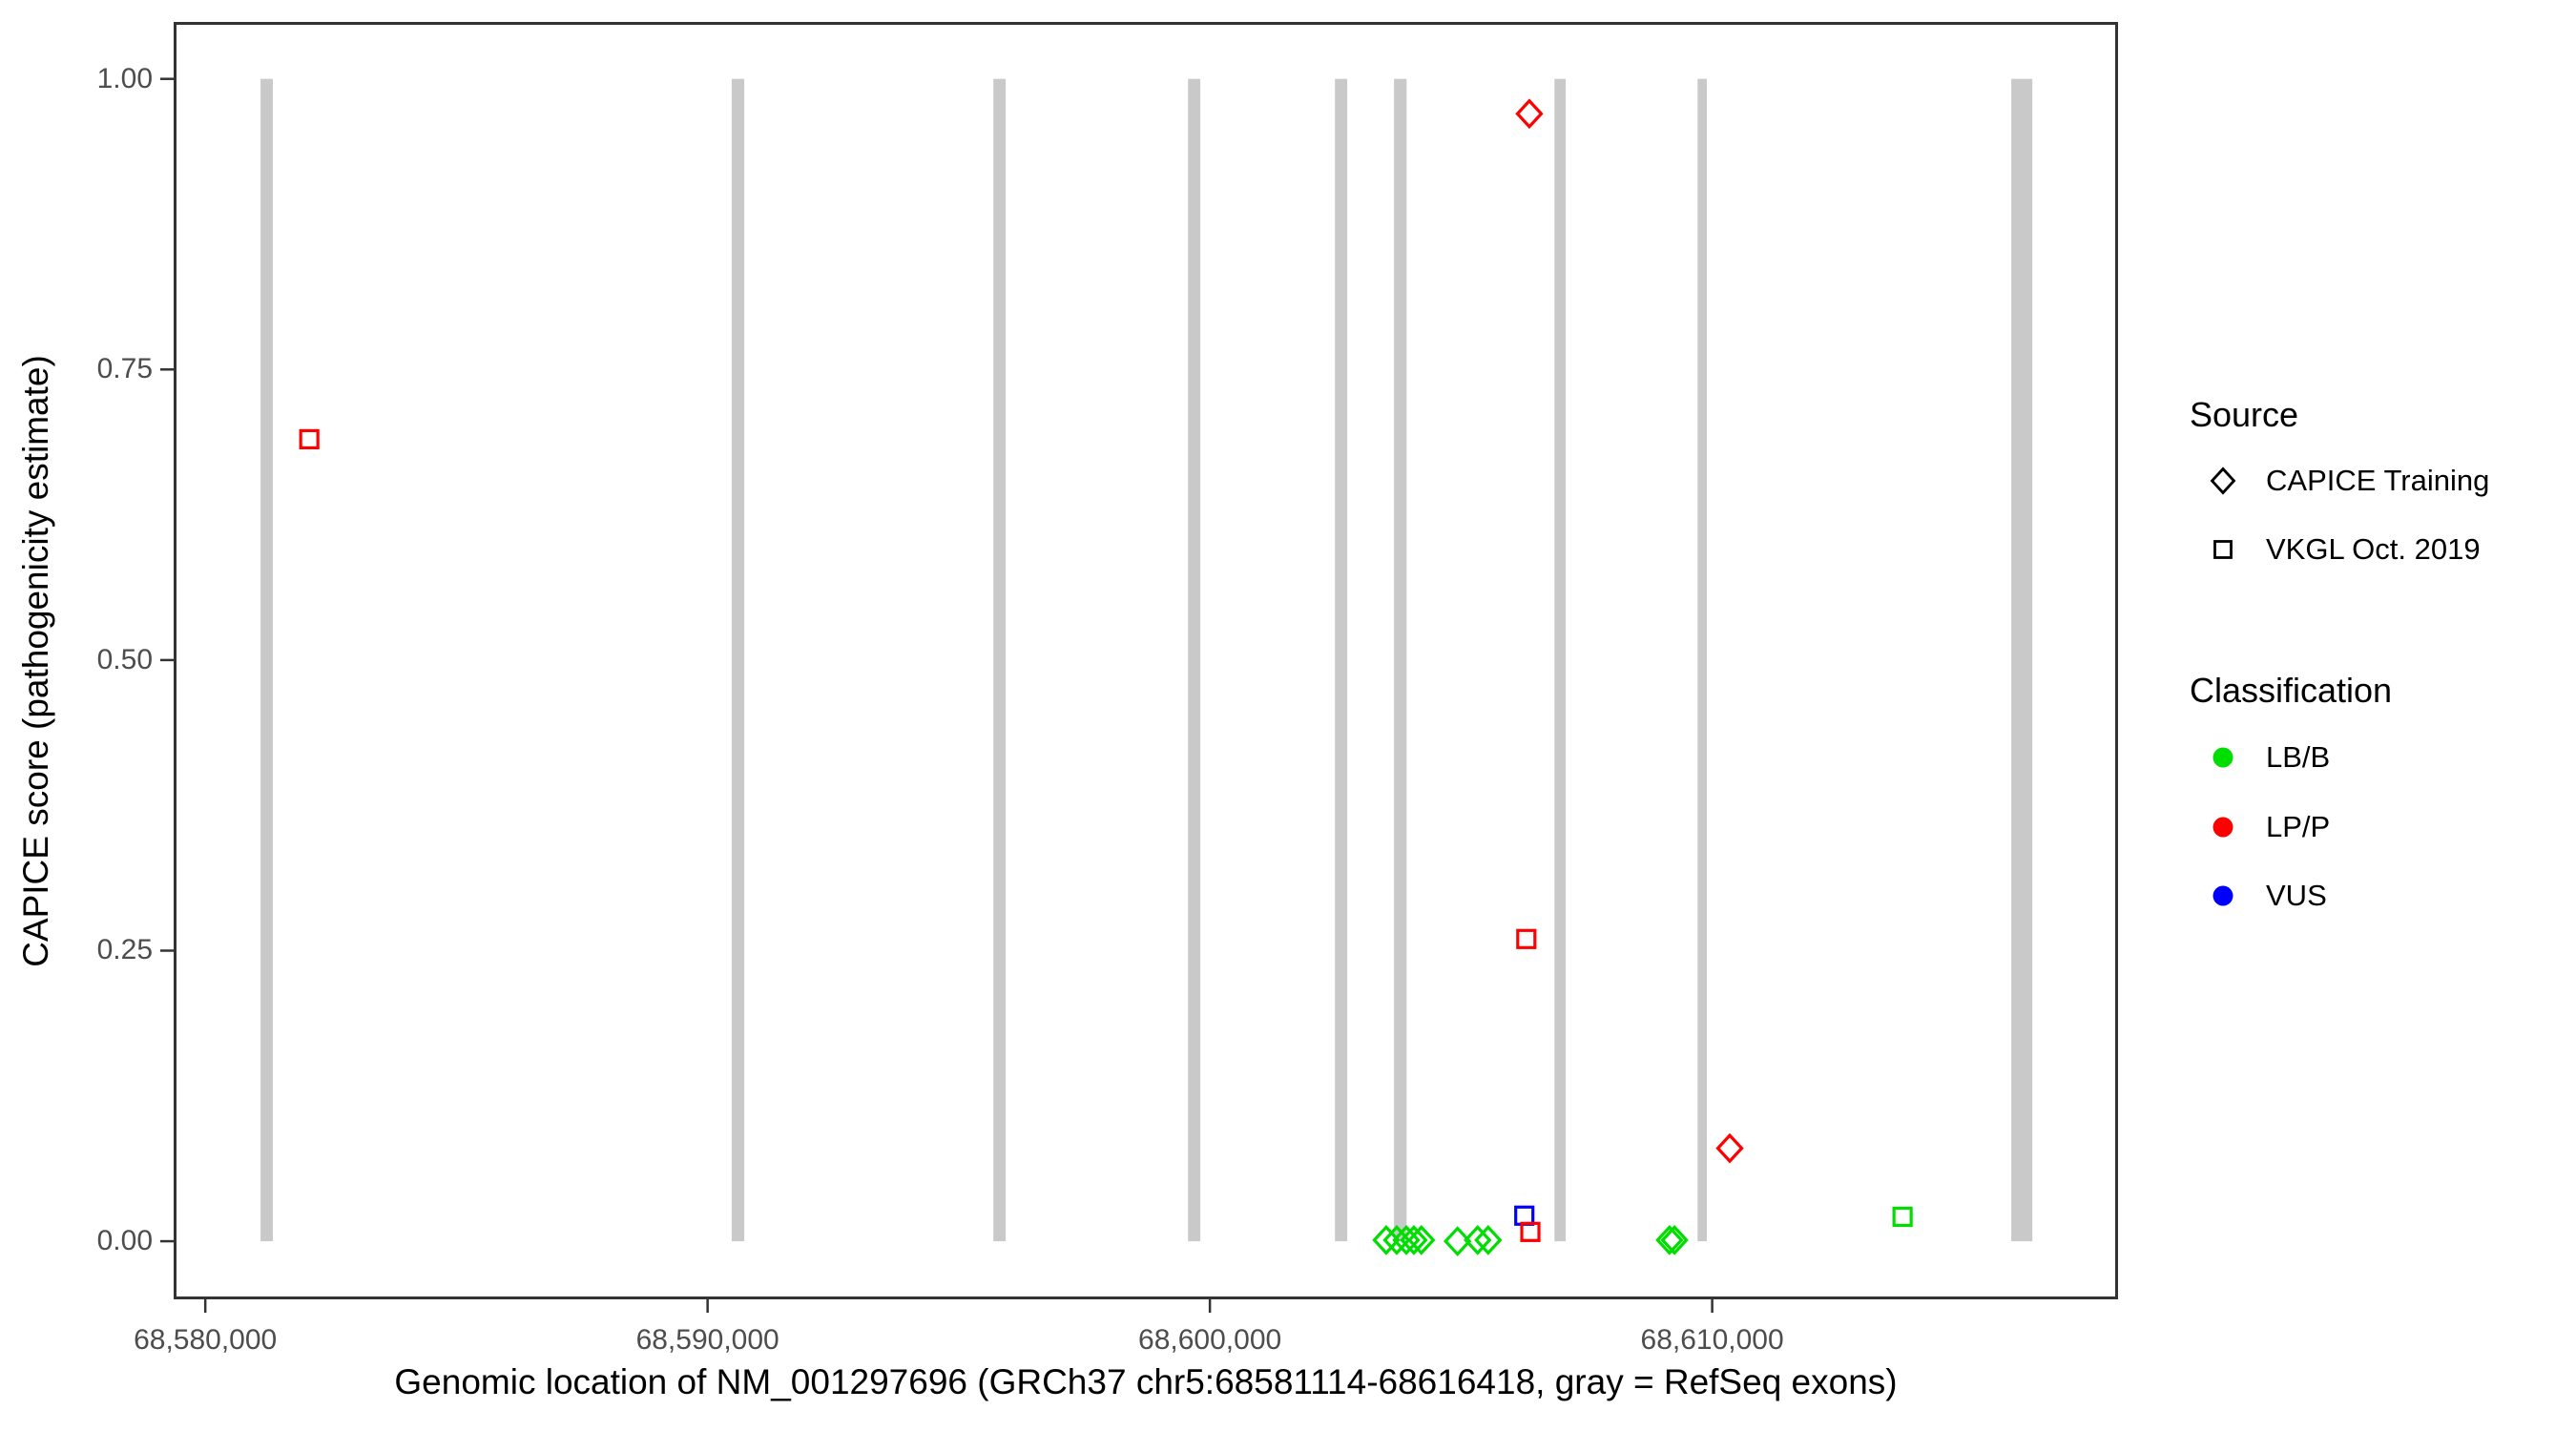 The height and width of the screenshot is (1431, 2576). What do you see at coordinates (2378, 480) in the screenshot?
I see `legend-item-capice-training: CAPICE Training` at bounding box center [2378, 480].